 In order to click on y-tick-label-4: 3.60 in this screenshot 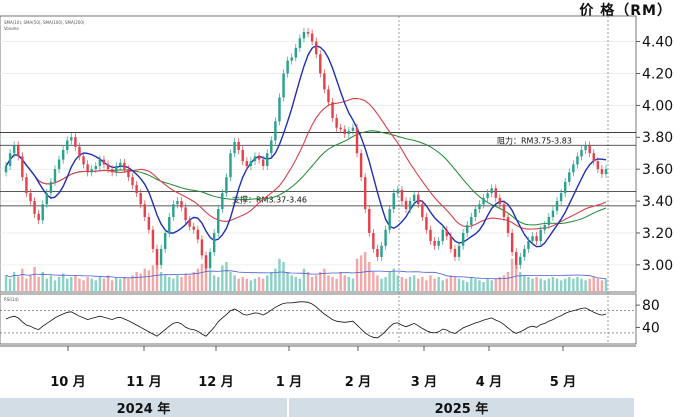, I will do `click(657, 170)`.